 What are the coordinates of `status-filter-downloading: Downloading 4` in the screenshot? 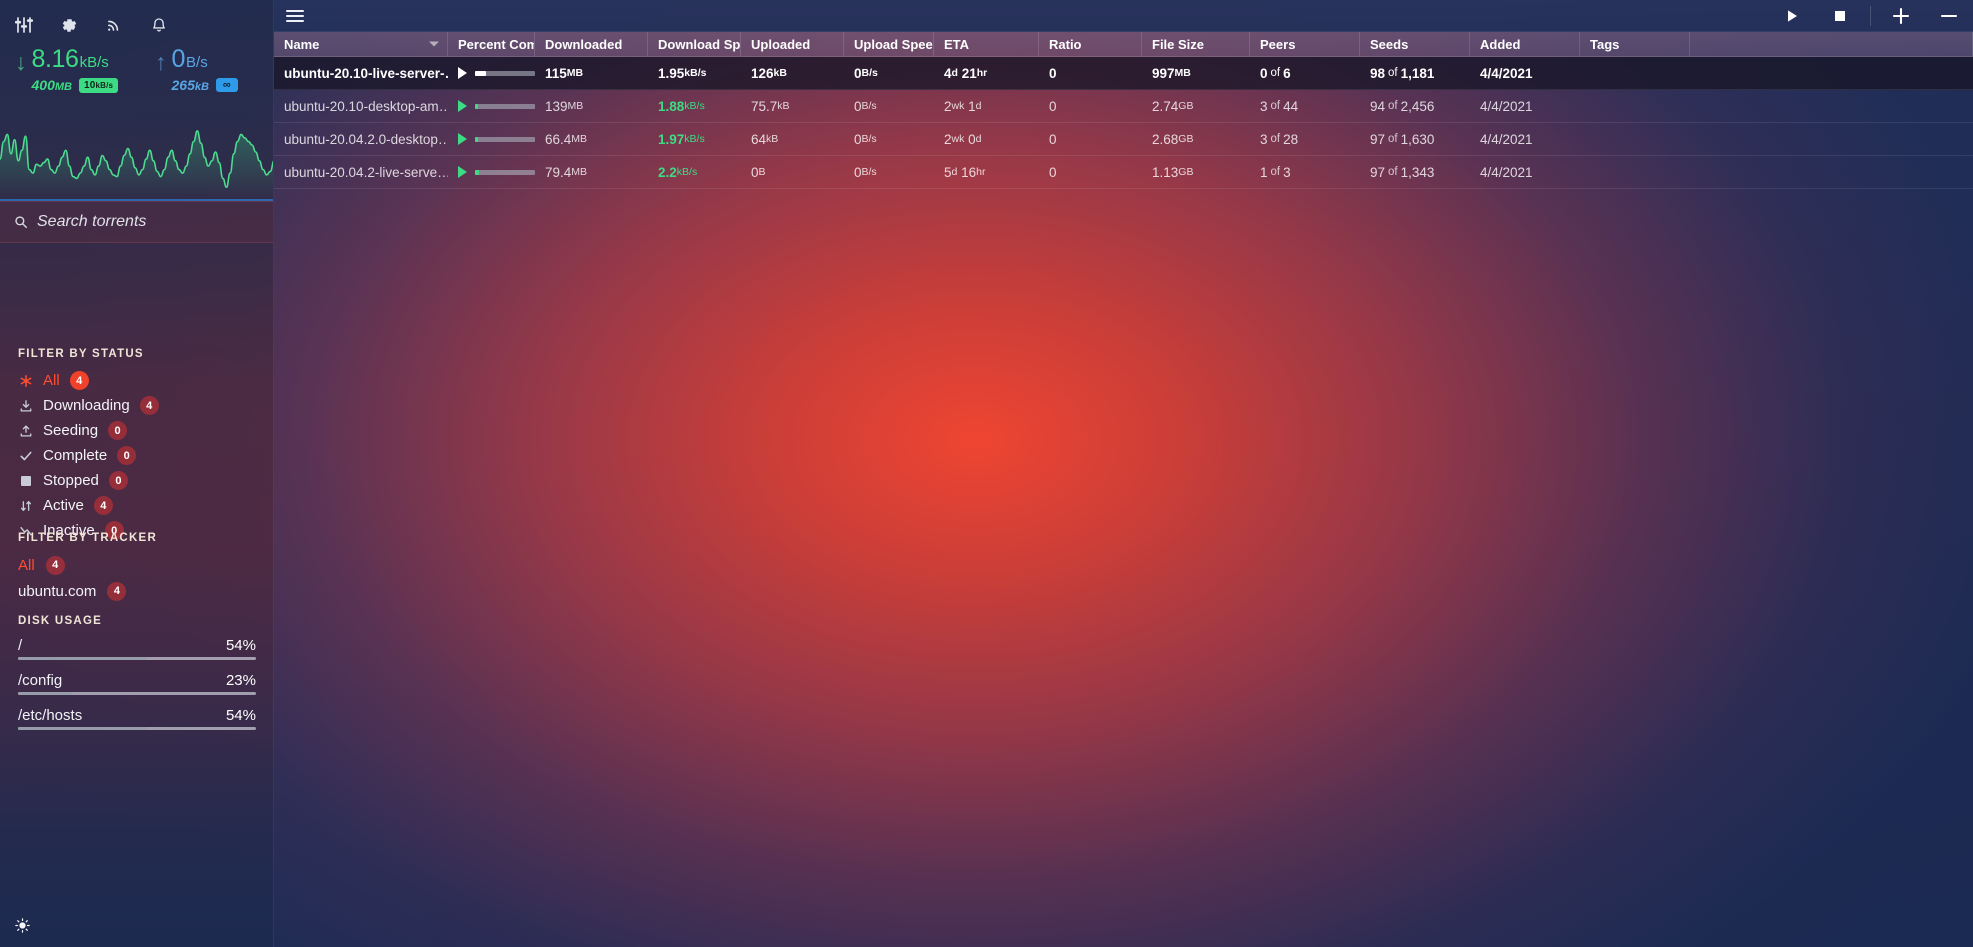 It's located at (136, 405).